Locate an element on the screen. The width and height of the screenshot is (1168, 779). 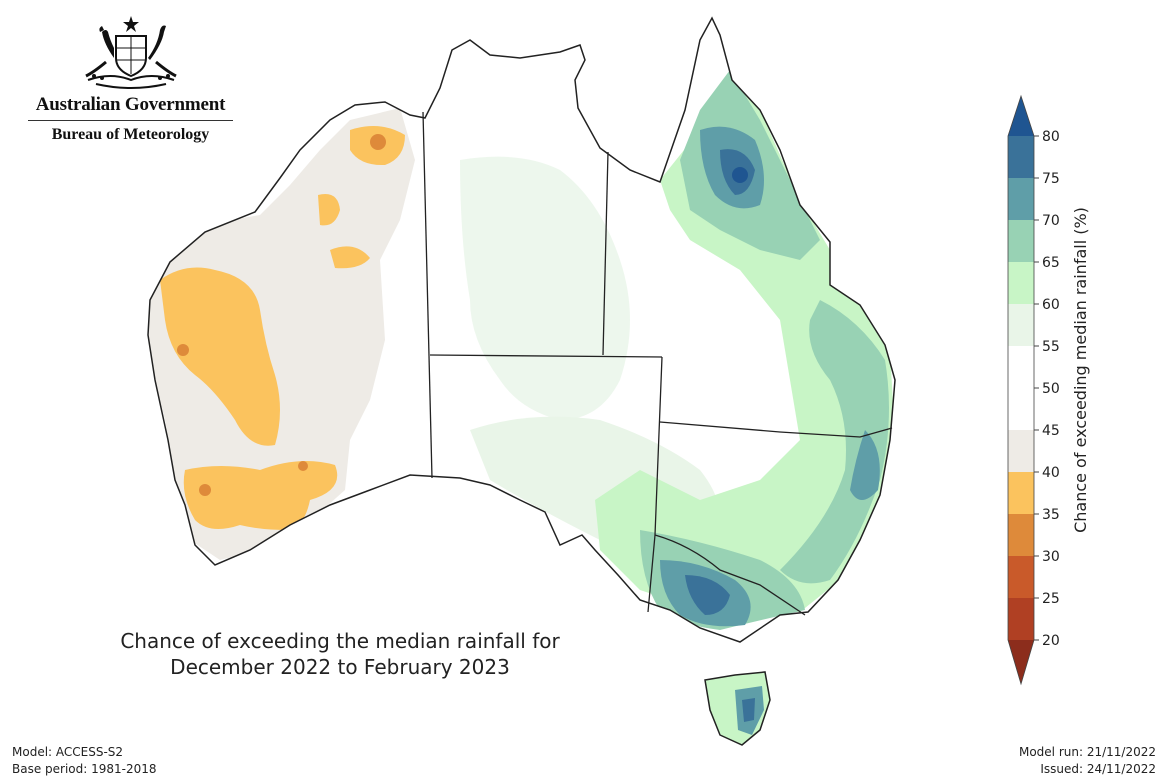
base-period: Base period: 1981-2018 is located at coordinates (84, 769).